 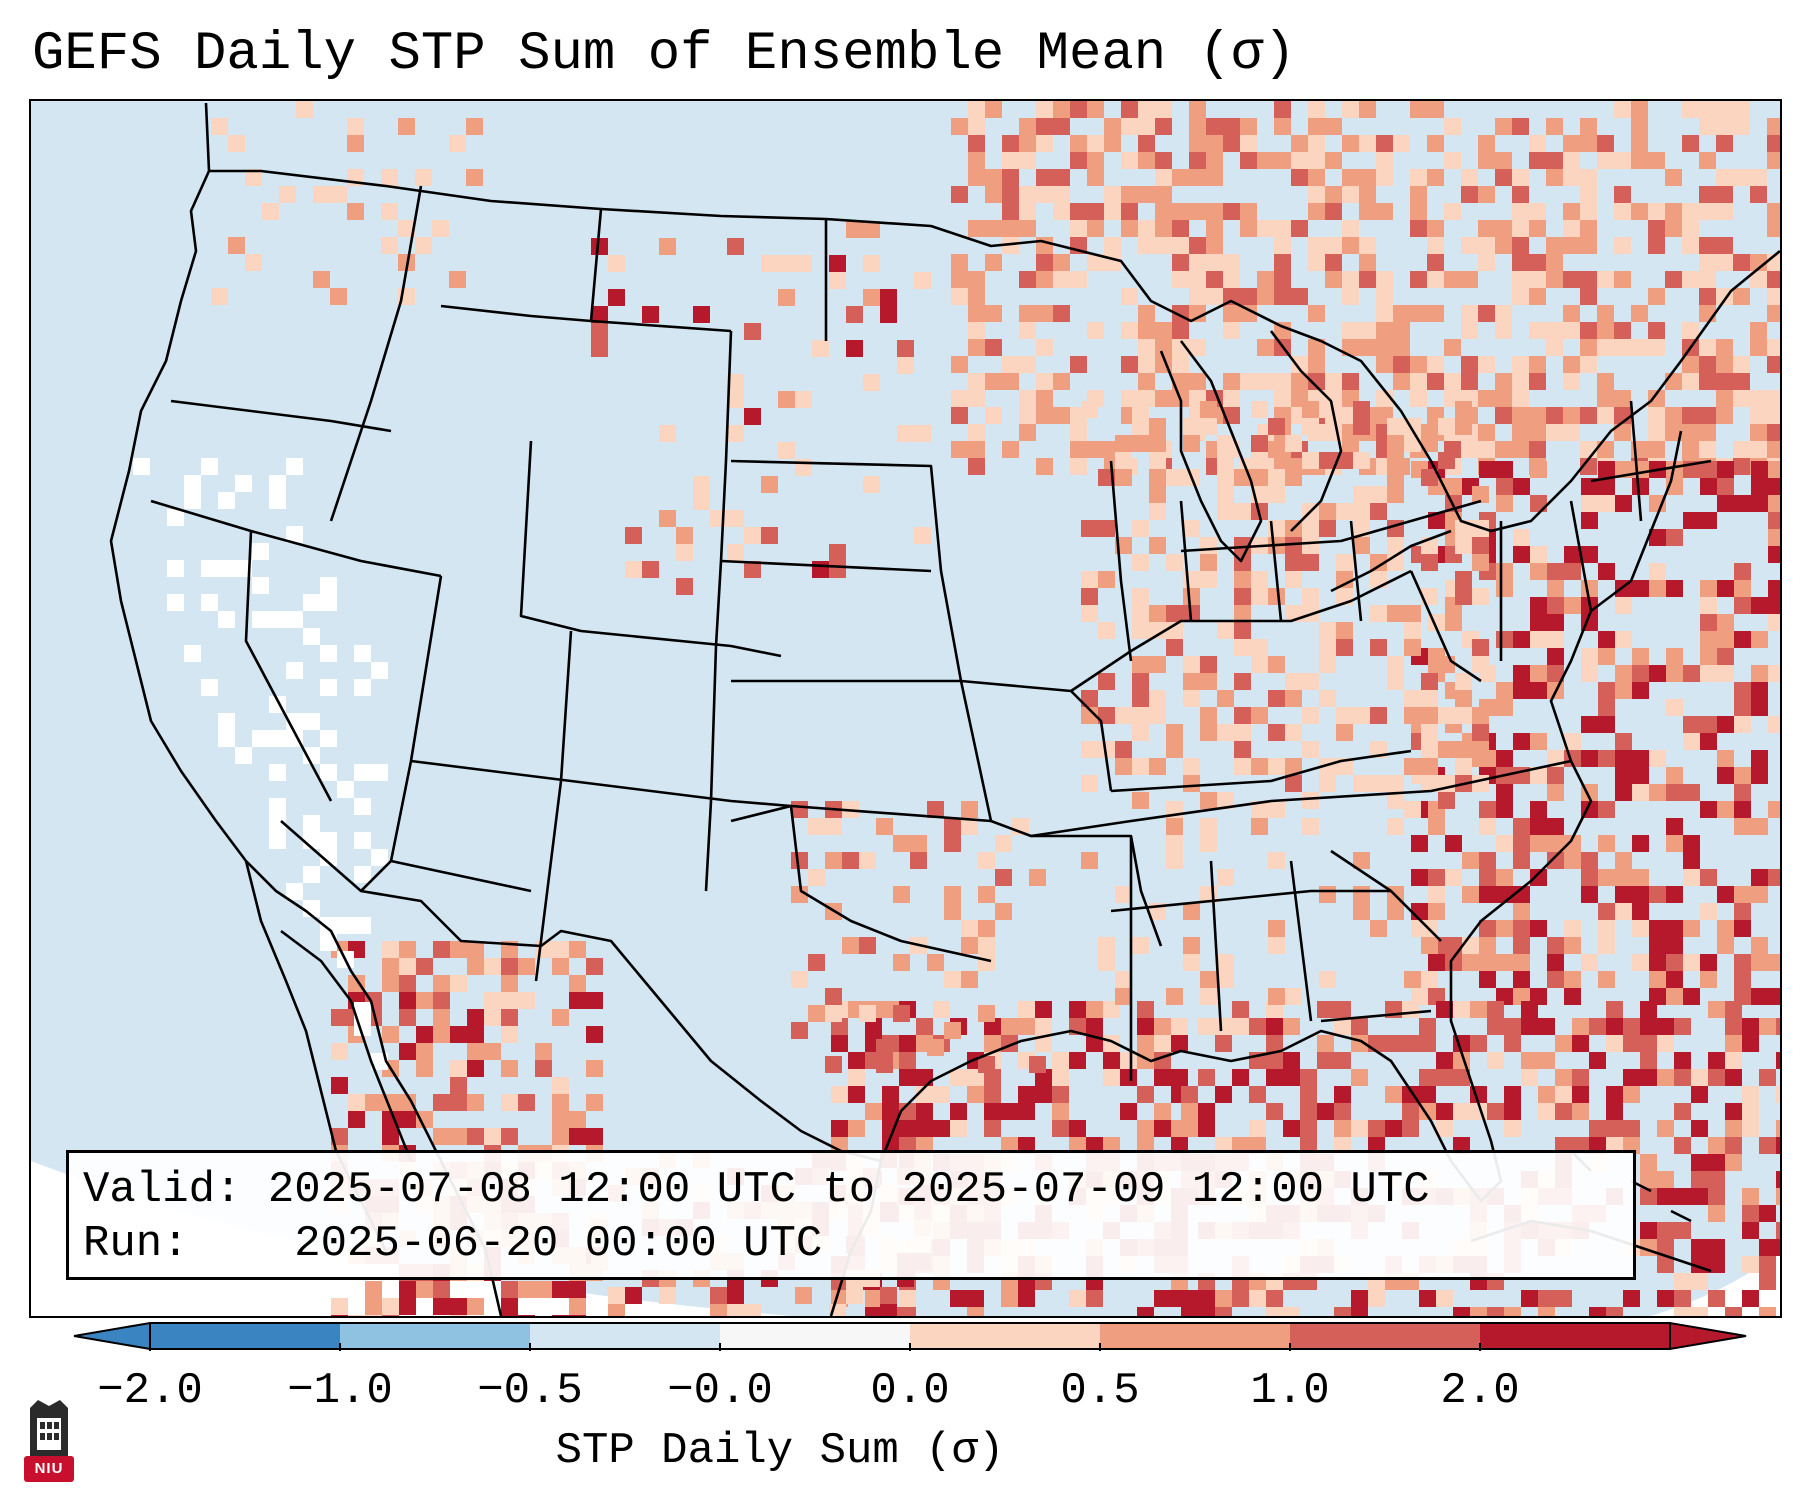 What do you see at coordinates (558, 1244) in the screenshot?
I see `run-value: 2025-06-20 00:00 UTC` at bounding box center [558, 1244].